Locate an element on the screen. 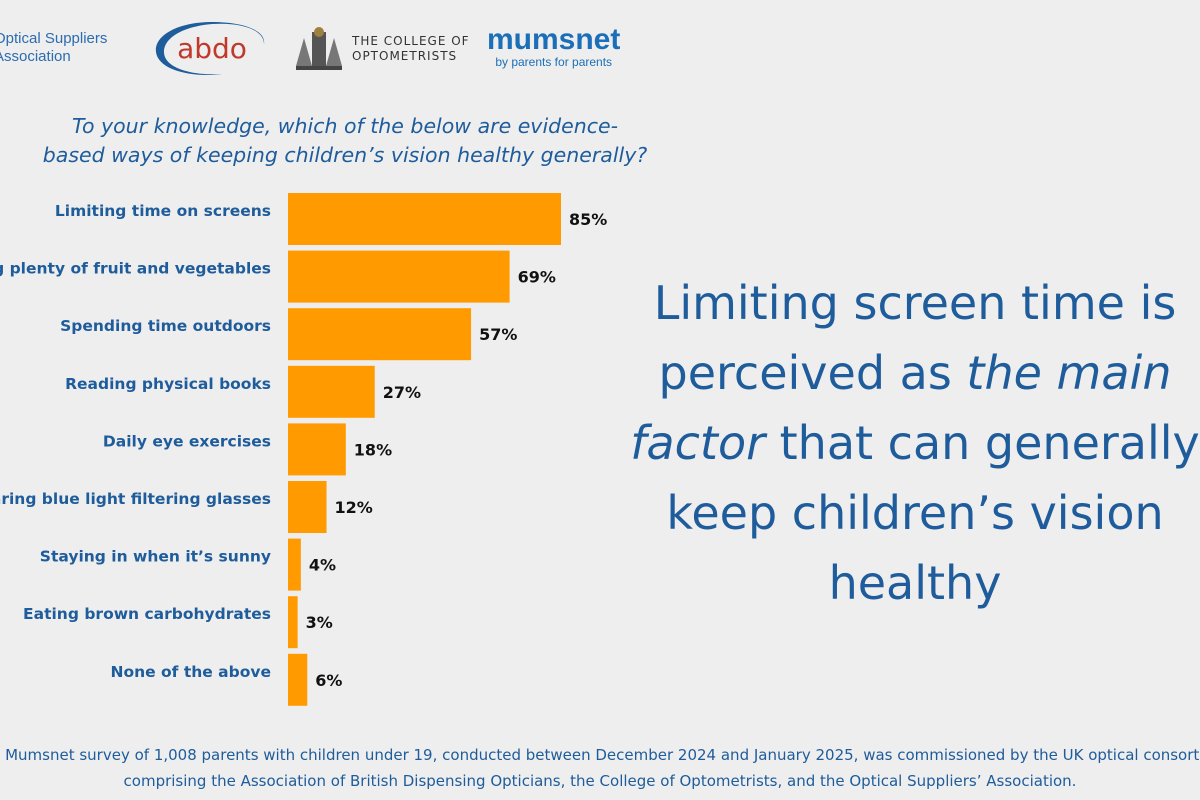 This screenshot has height=800, width=1200. svg-text: abdo is located at coordinates (212, 48).